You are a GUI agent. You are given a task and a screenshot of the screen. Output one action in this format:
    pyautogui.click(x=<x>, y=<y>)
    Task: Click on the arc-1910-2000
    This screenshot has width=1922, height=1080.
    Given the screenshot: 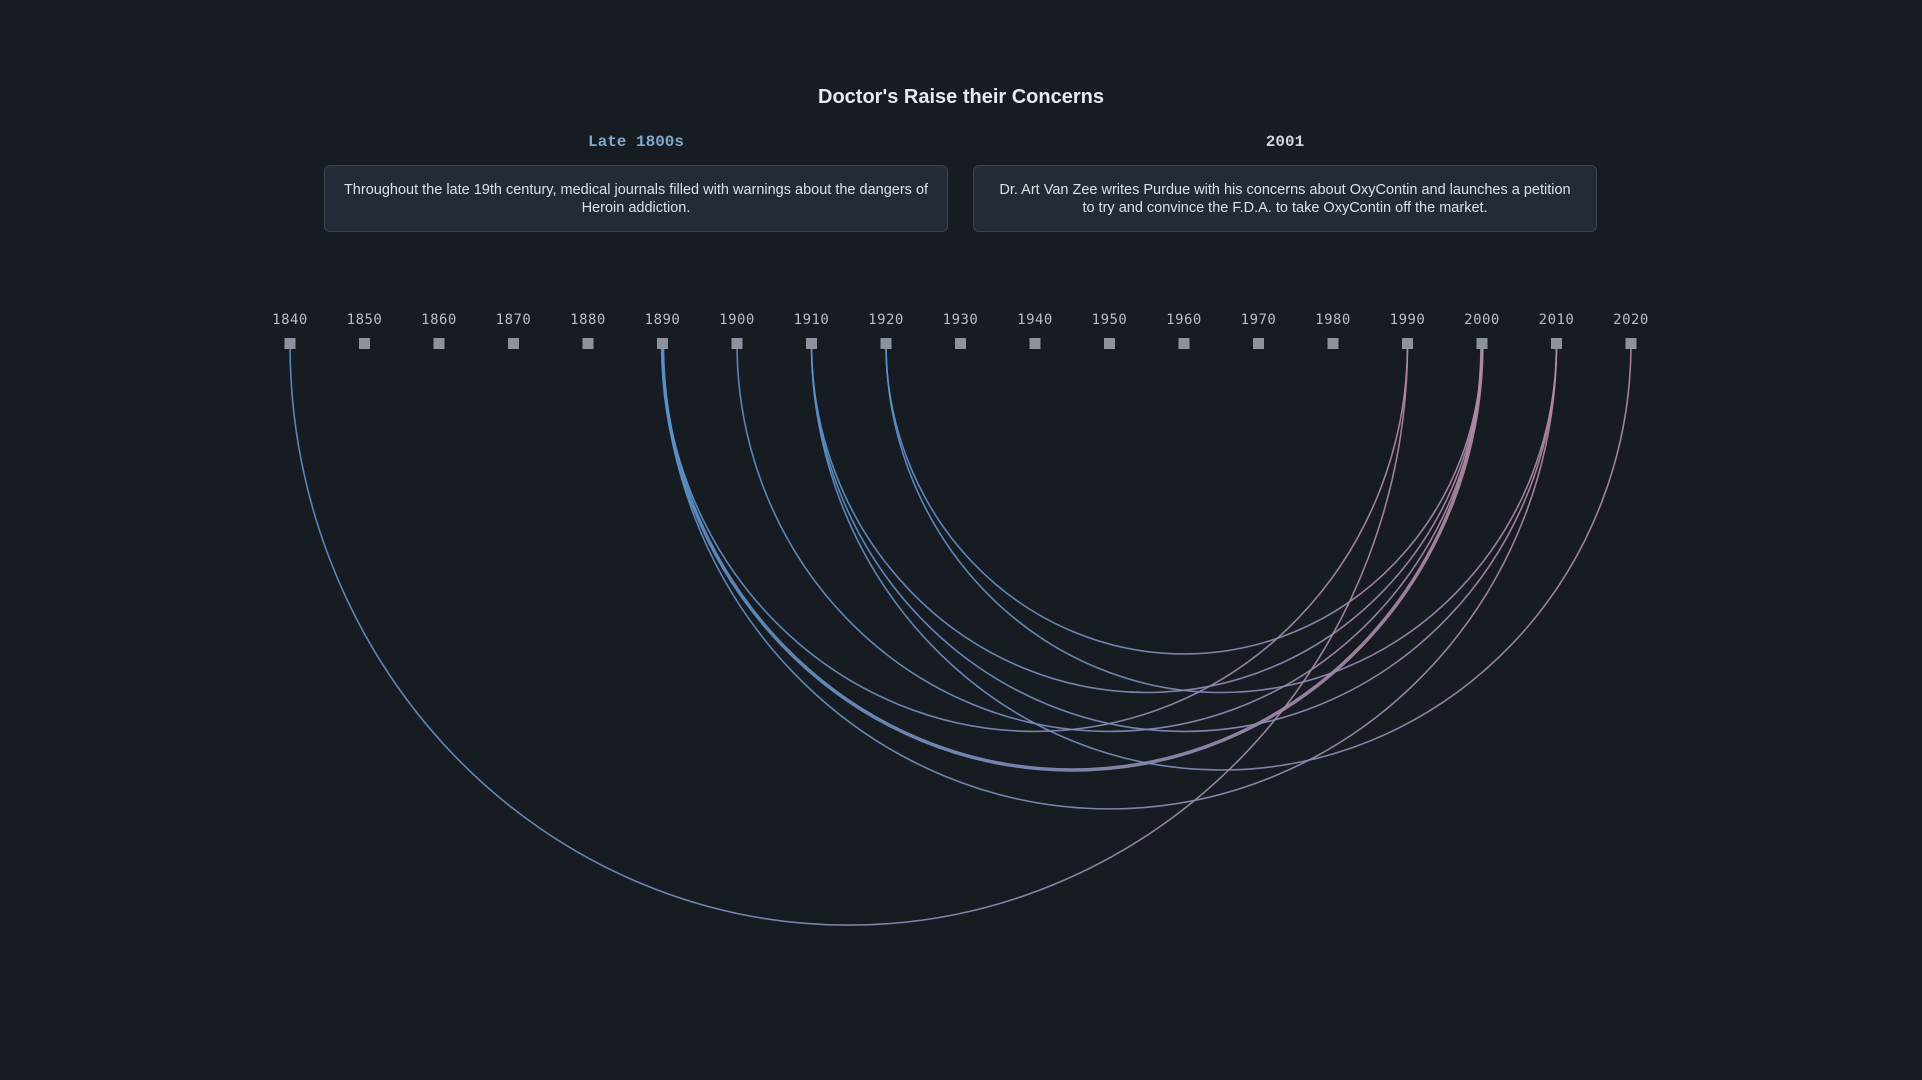 What is the action you would take?
    pyautogui.click(x=1146, y=518)
    